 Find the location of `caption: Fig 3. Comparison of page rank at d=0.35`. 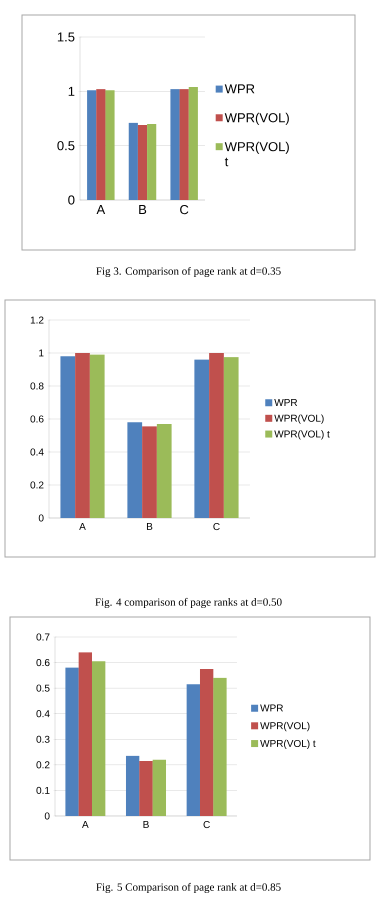

caption: Fig 3. Comparison of page rank at d=0.35 is located at coordinates (188, 272).